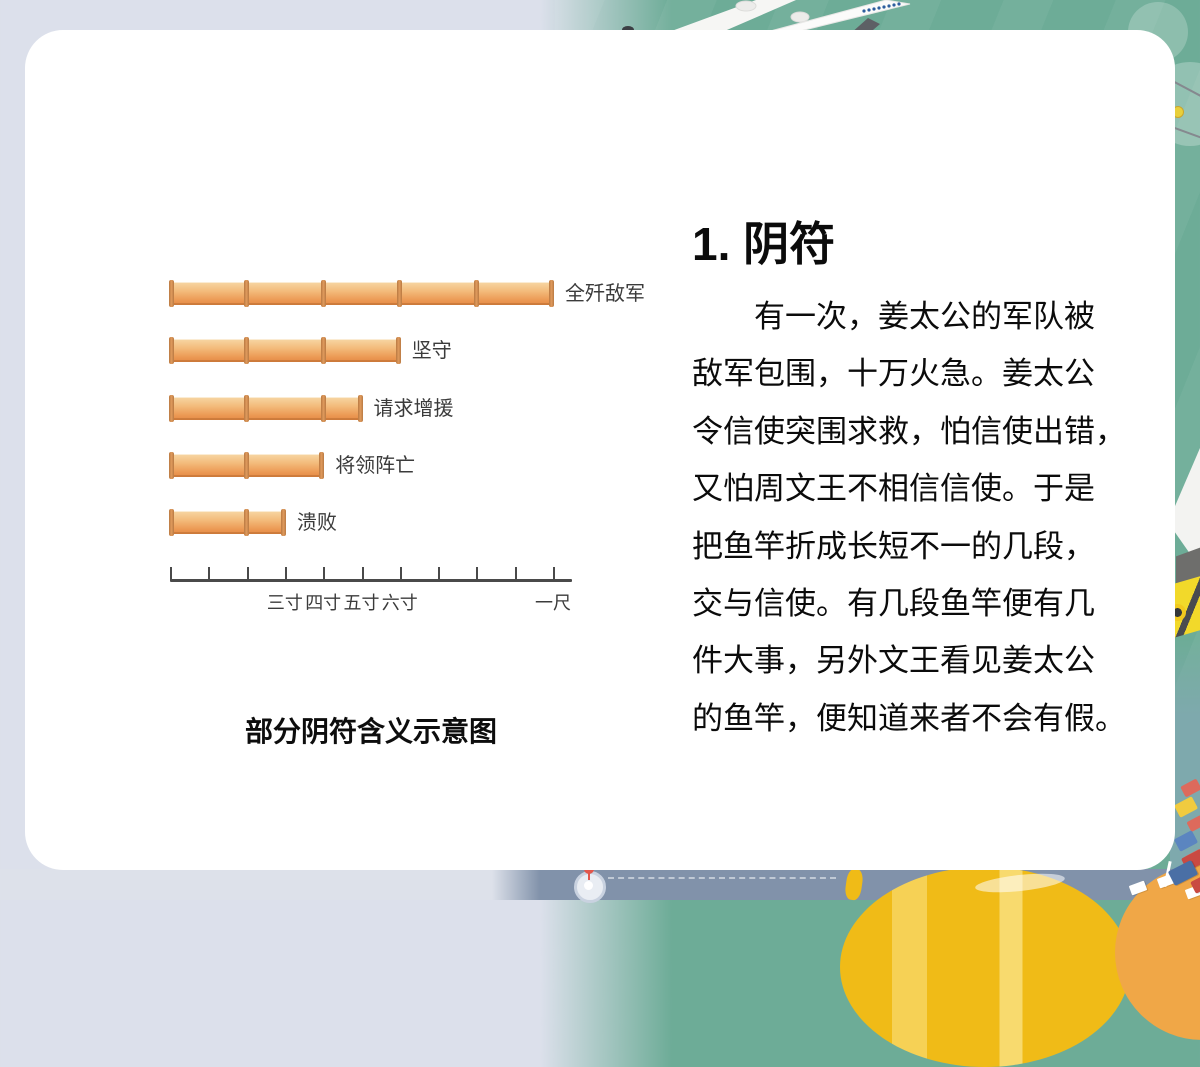 Image resolution: width=1200 pixels, height=1067 pixels. Describe the element at coordinates (375, 466) in the screenshot. I see `bar-label: 将领阵亡` at that location.